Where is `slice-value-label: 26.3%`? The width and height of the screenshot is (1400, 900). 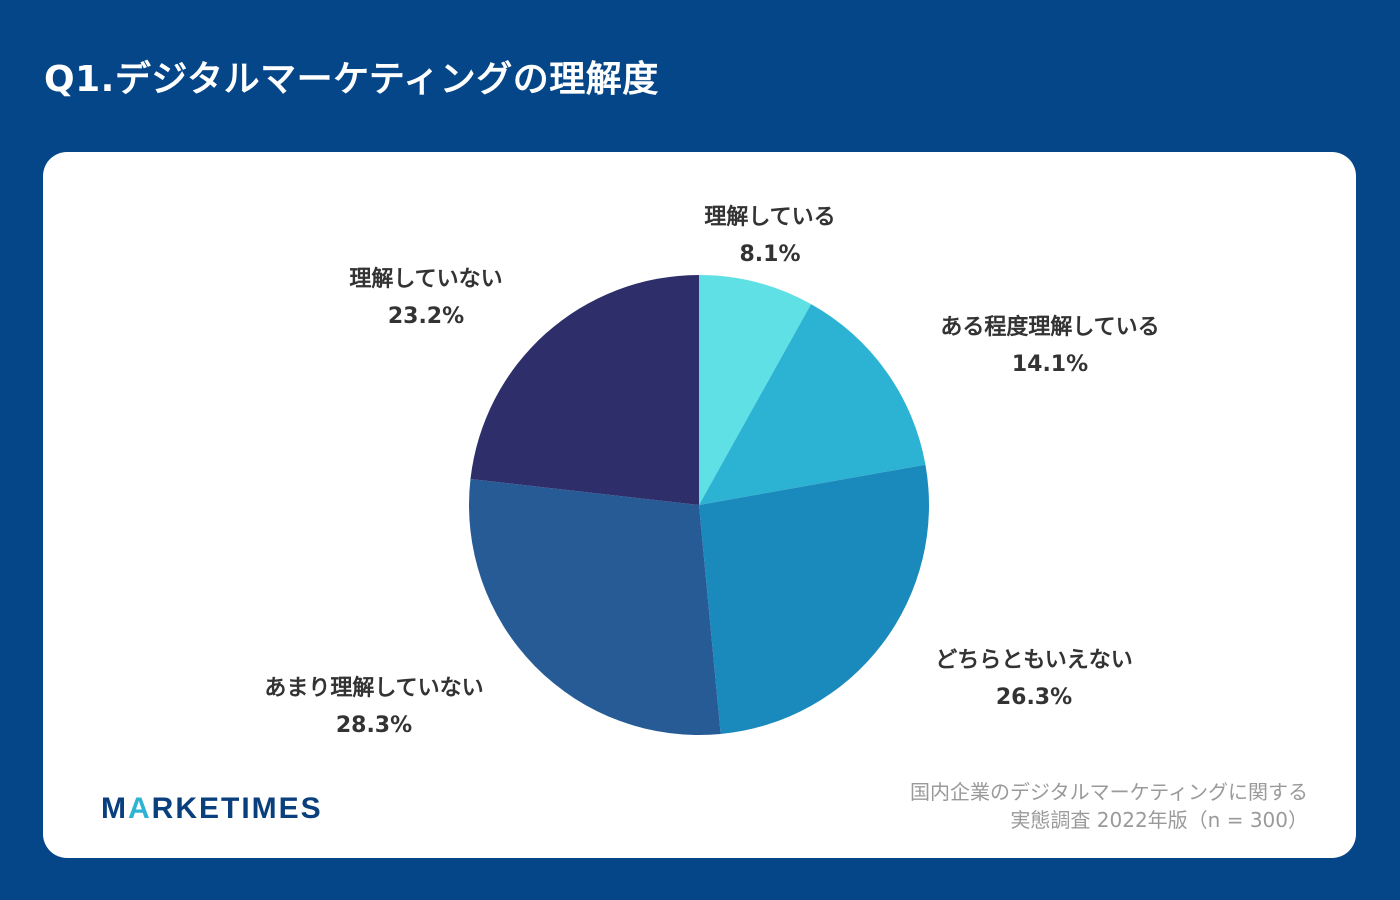
slice-value-label: 26.3% is located at coordinates (1034, 697).